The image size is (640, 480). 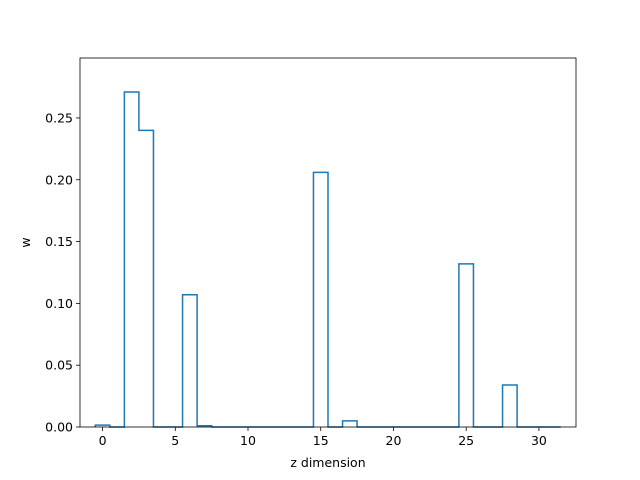 I want to click on x-tick-label: 15, so click(x=321, y=440).